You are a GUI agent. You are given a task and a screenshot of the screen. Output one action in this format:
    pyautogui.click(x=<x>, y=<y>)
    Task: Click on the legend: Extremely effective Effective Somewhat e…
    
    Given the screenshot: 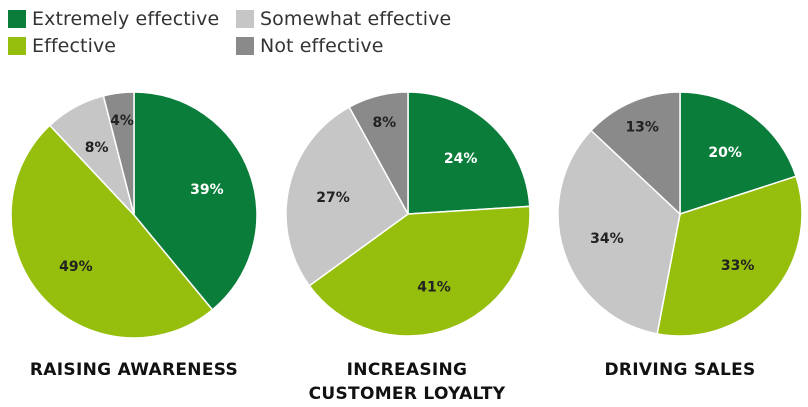 What is the action you would take?
    pyautogui.click(x=260, y=30)
    